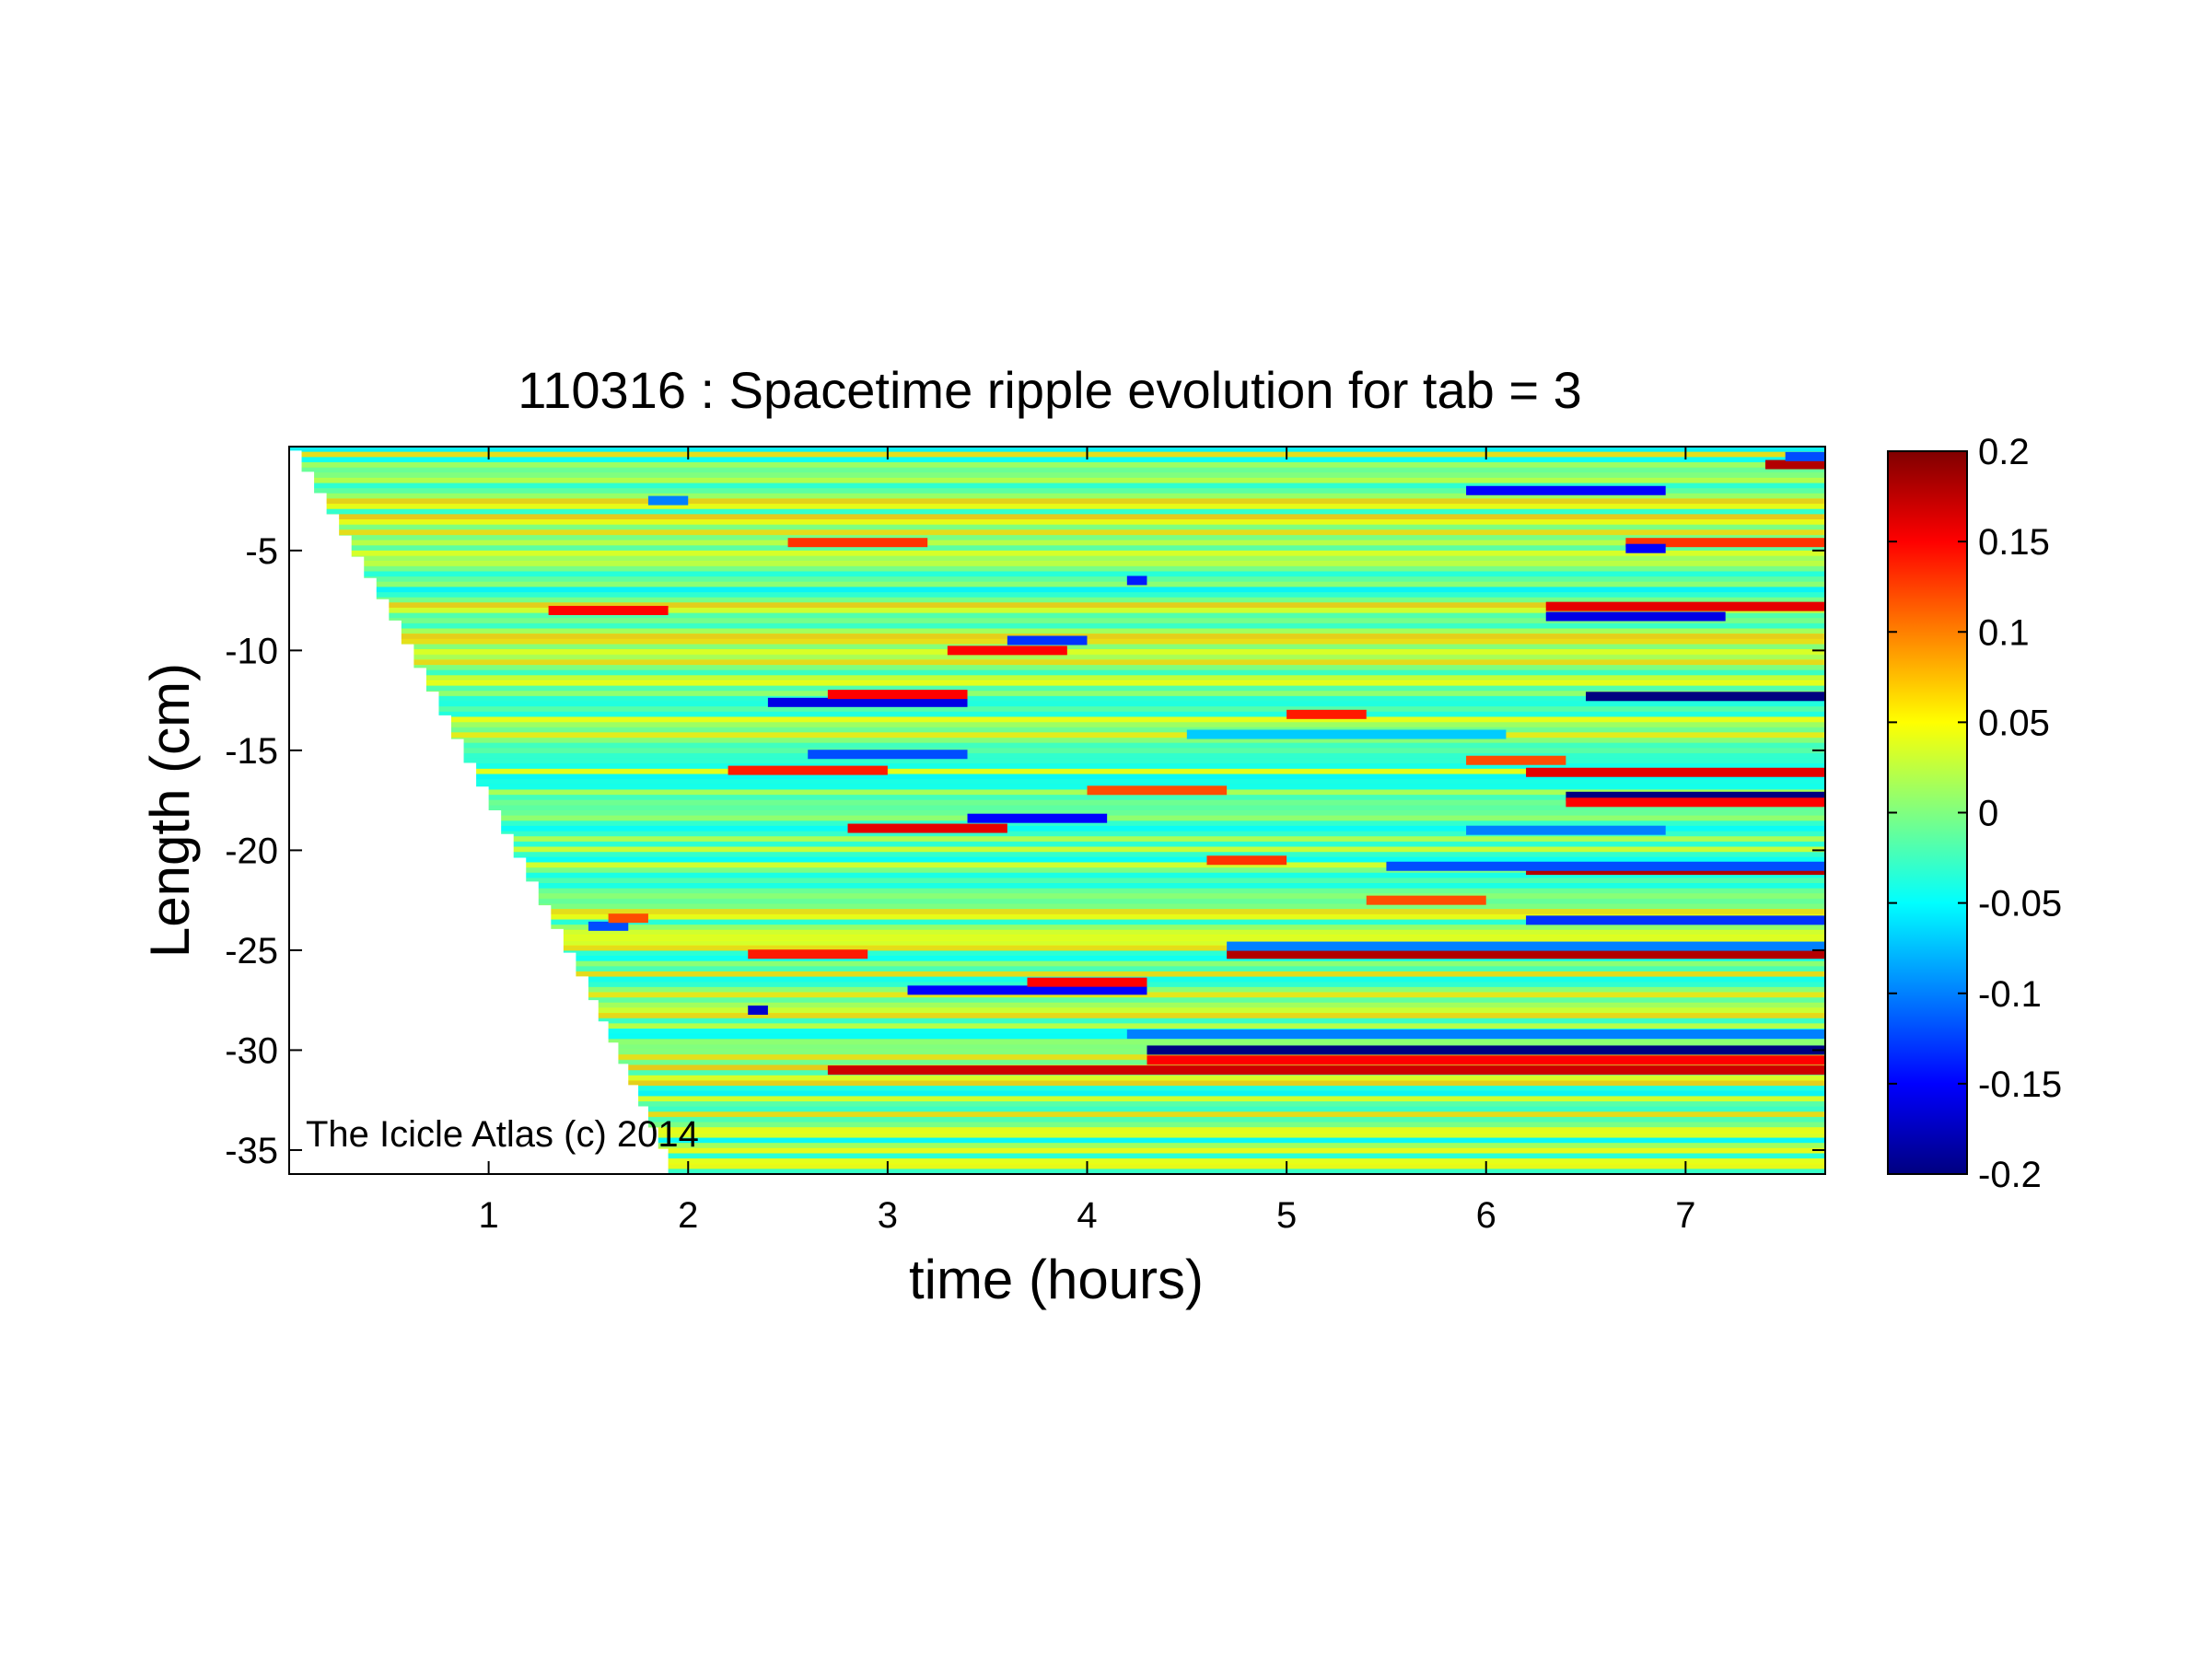 Image resolution: width=2212 pixels, height=1663 pixels. I want to click on y-tick-label: -10, so click(252, 651).